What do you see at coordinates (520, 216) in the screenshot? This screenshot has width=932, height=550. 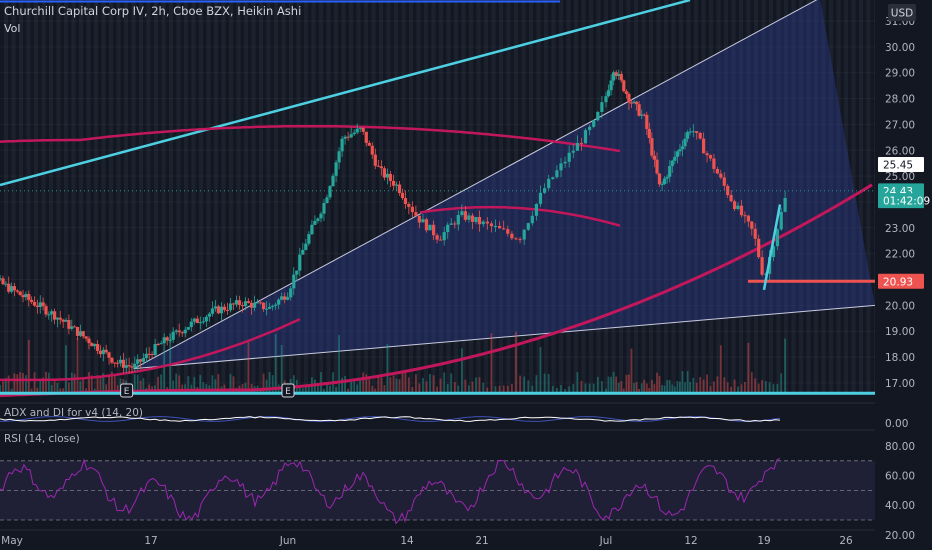 I see `magenta-bowl-mid` at bounding box center [520, 216].